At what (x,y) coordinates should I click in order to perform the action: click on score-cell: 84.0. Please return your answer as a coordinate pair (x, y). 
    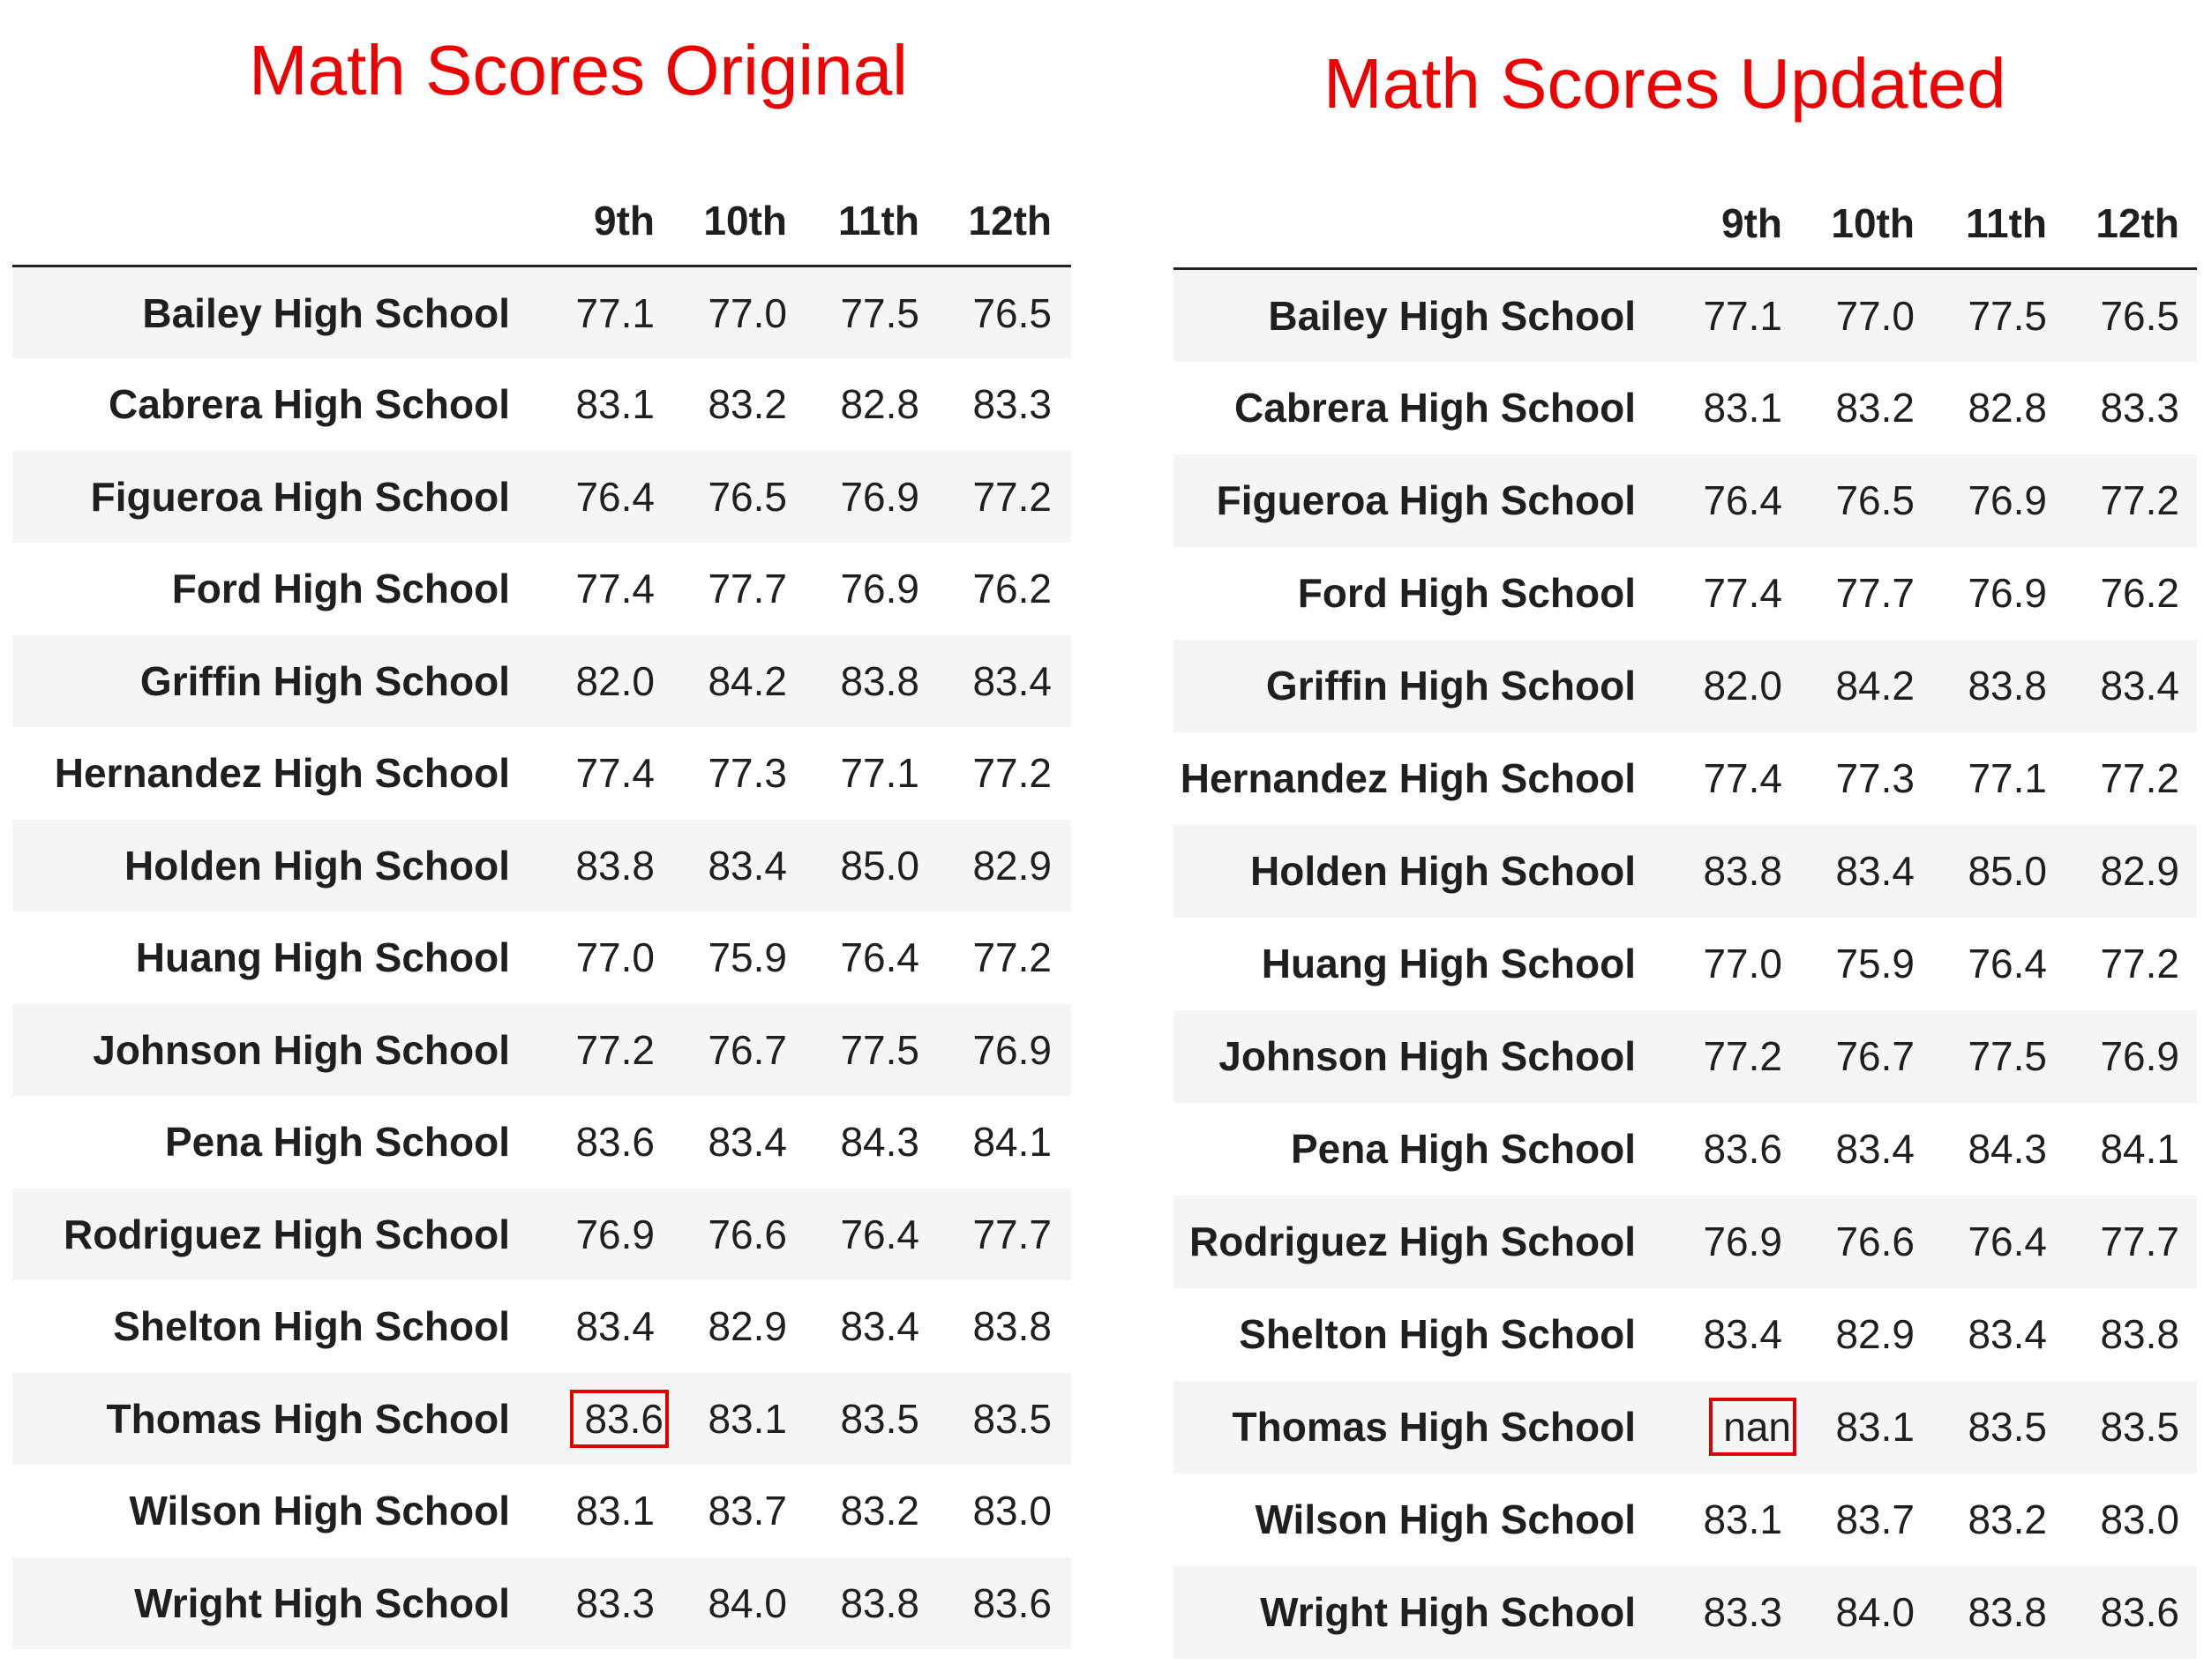
    Looking at the image, I should click on (747, 1602).